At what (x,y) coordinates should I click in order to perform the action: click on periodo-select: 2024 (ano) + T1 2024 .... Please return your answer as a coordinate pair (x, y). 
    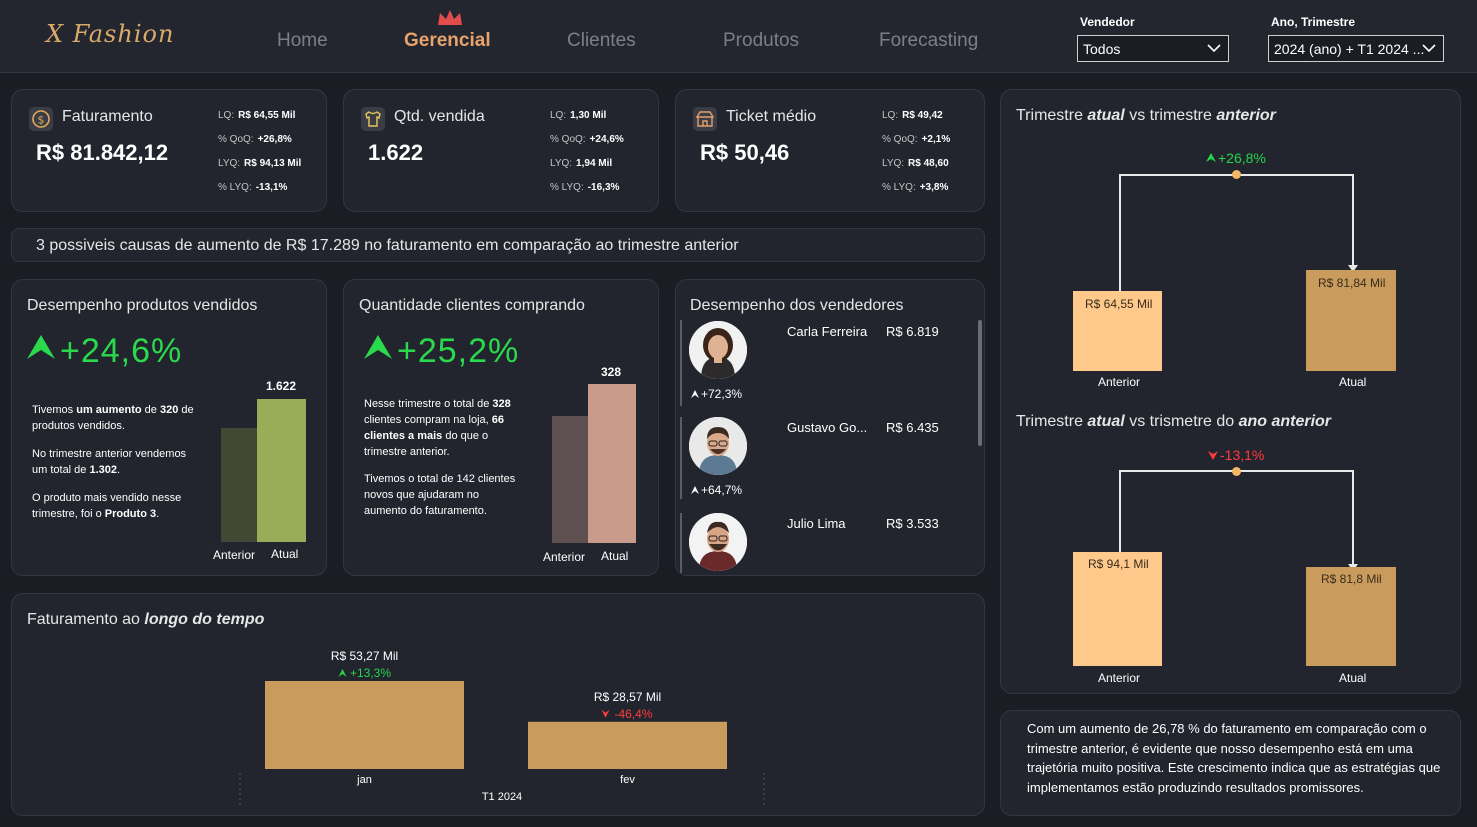
    Looking at the image, I should click on (1356, 48).